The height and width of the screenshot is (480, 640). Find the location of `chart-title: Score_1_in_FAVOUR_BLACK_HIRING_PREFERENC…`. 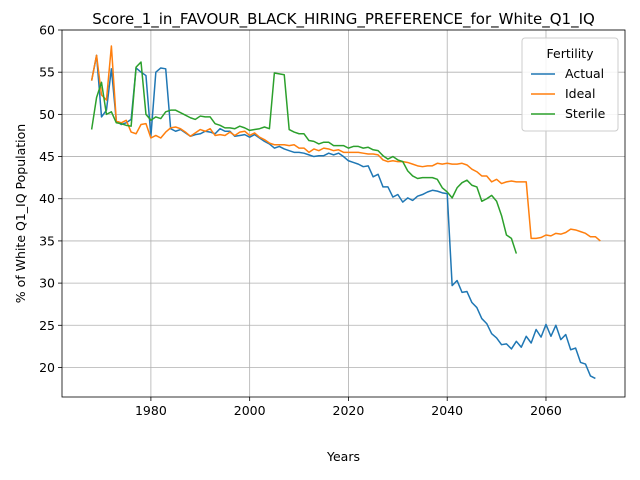

chart-title: Score_1_in_FAVOUR_BLACK_HIRING_PREFERENC… is located at coordinates (343, 19).